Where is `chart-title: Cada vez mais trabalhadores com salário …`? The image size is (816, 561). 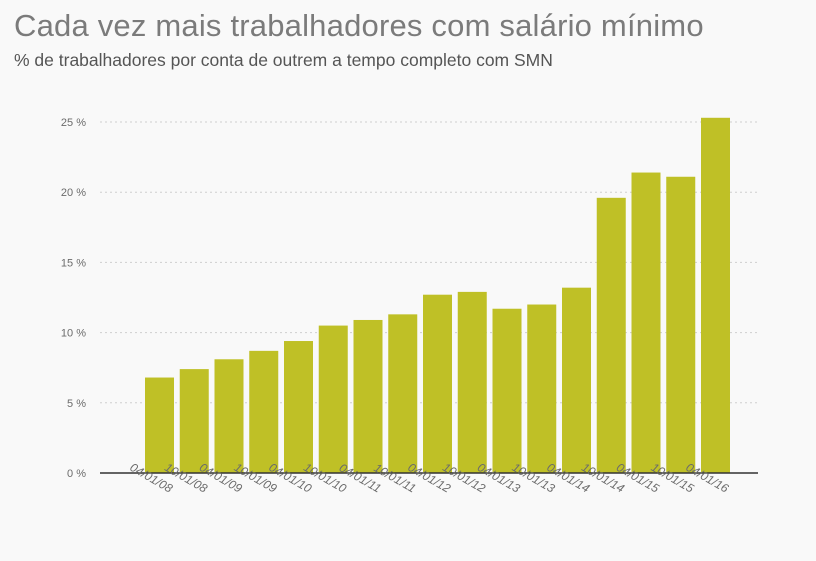 chart-title: Cada vez mais trabalhadores com salário … is located at coordinates (359, 25).